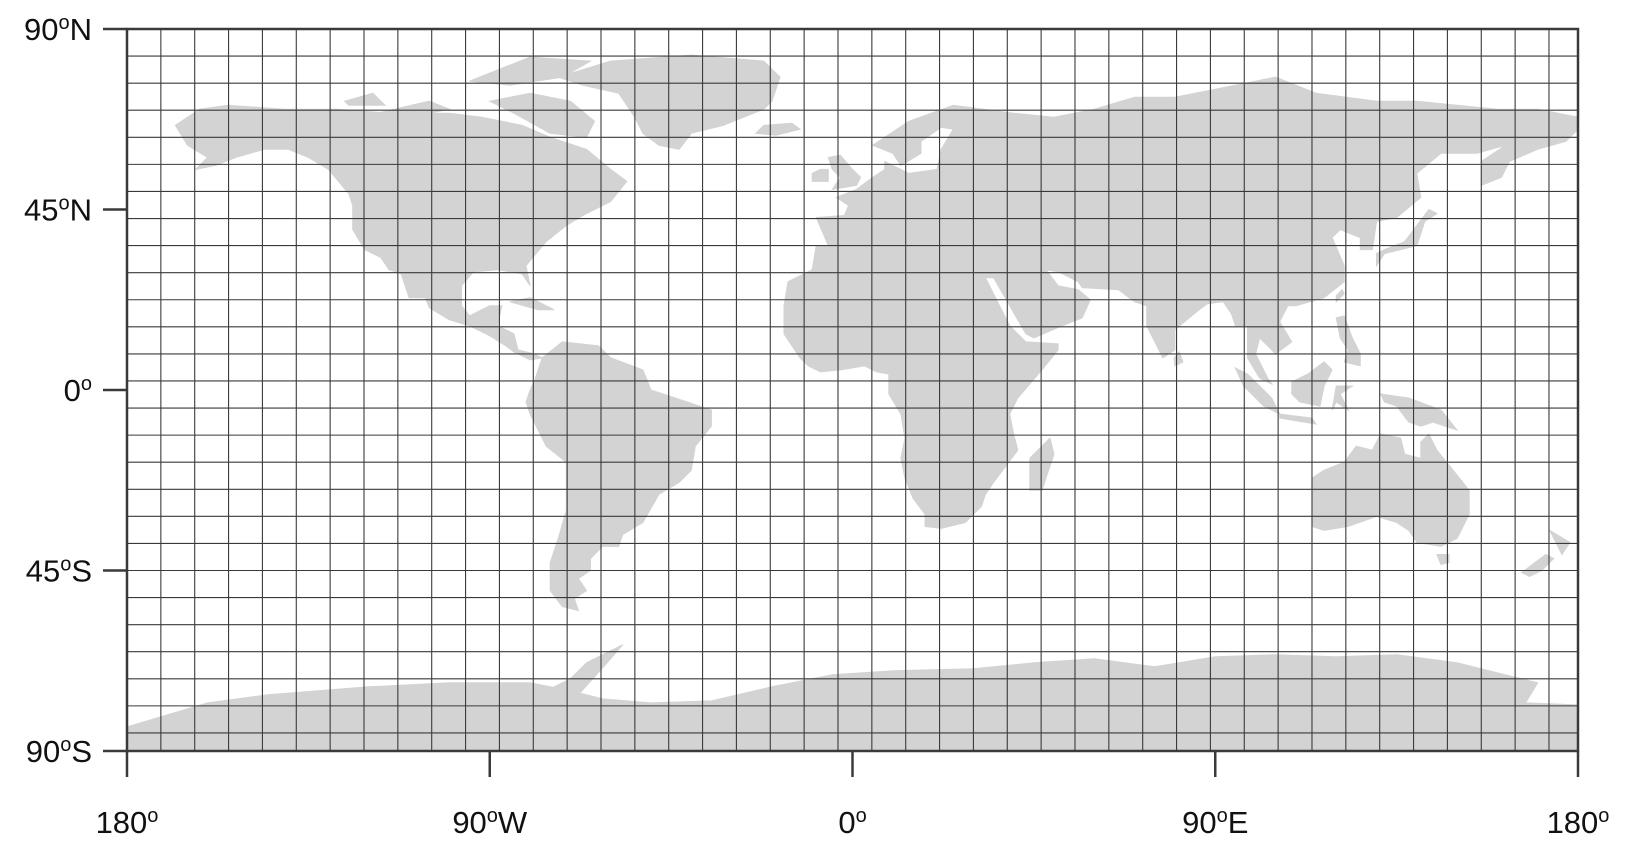 The width and height of the screenshot is (1630, 855). What do you see at coordinates (1559, 542) in the screenshot?
I see `land-new-zealand-north` at bounding box center [1559, 542].